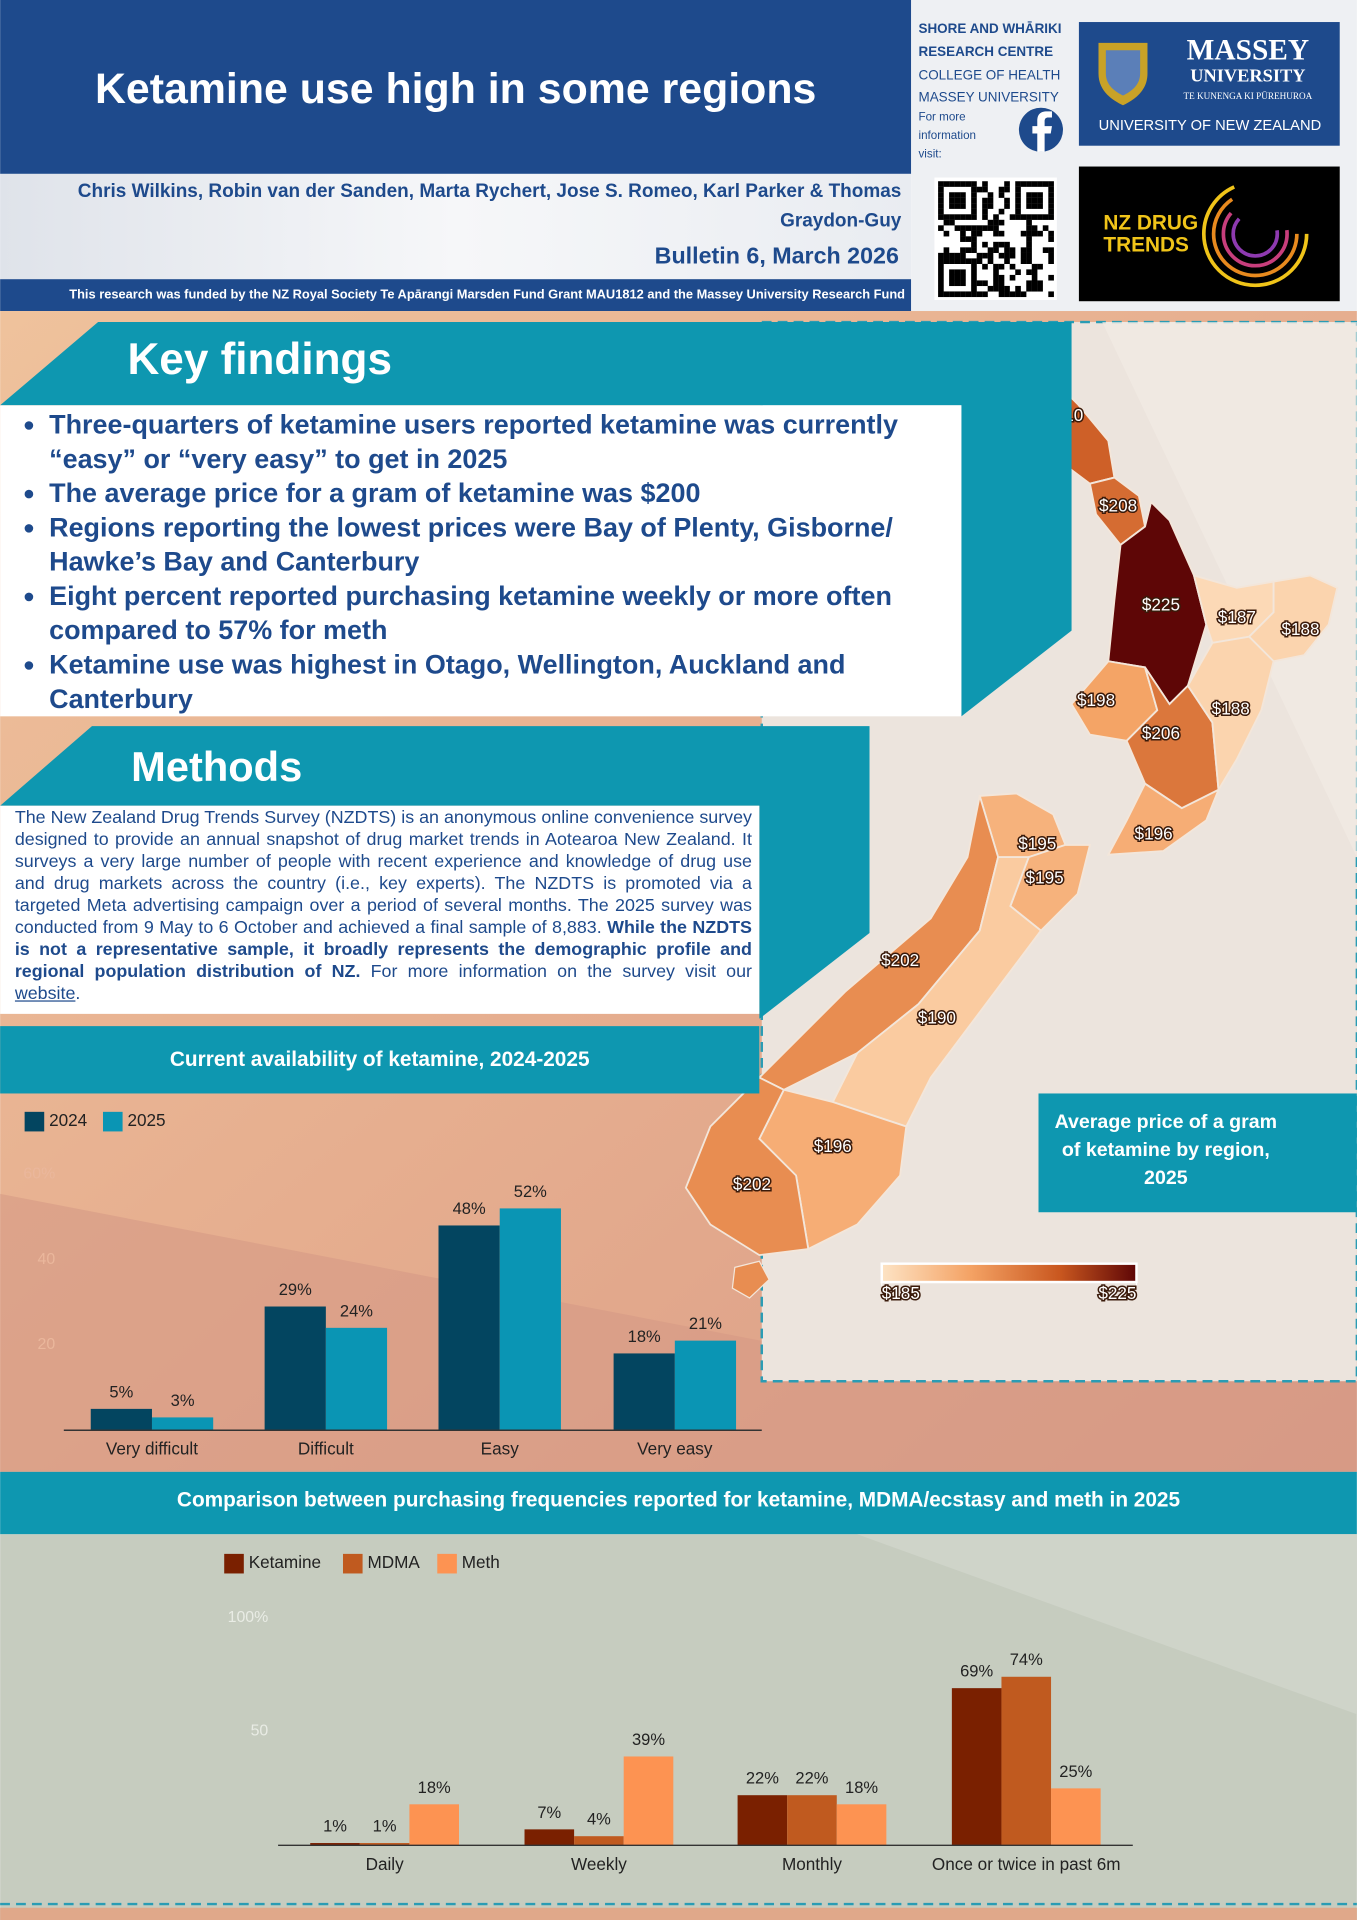 The image size is (1357, 1920). What do you see at coordinates (777, 255) in the screenshot?
I see `bulletin: Bulletin 6, March 2026` at bounding box center [777, 255].